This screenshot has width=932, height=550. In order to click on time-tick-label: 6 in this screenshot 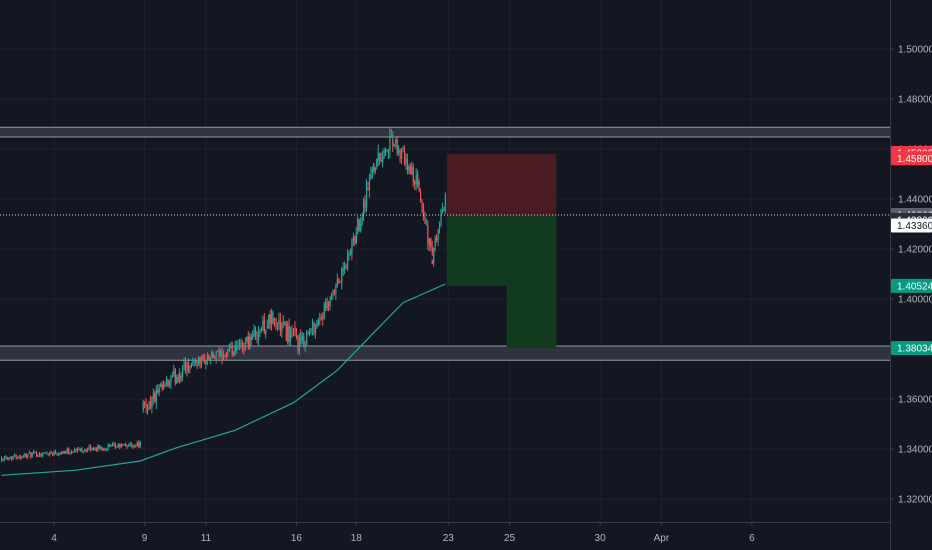, I will do `click(752, 538)`.